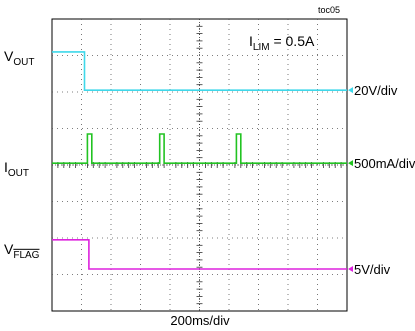  Describe the element at coordinates (199, 148) in the screenshot. I see `iout-trace` at that location.